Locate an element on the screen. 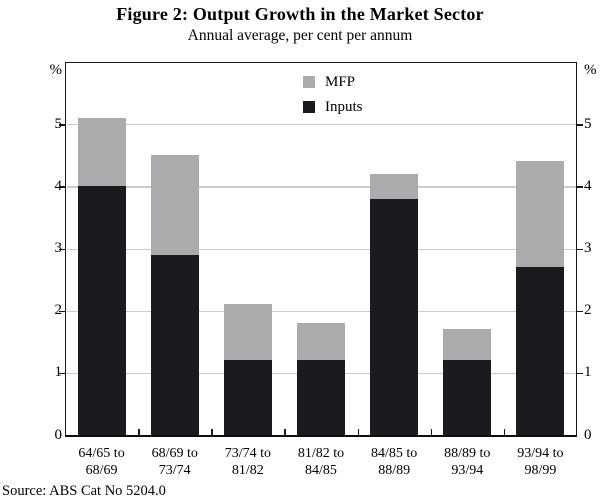 The image size is (600, 503). y-axis-label-left-3: 3 is located at coordinates (58, 248).